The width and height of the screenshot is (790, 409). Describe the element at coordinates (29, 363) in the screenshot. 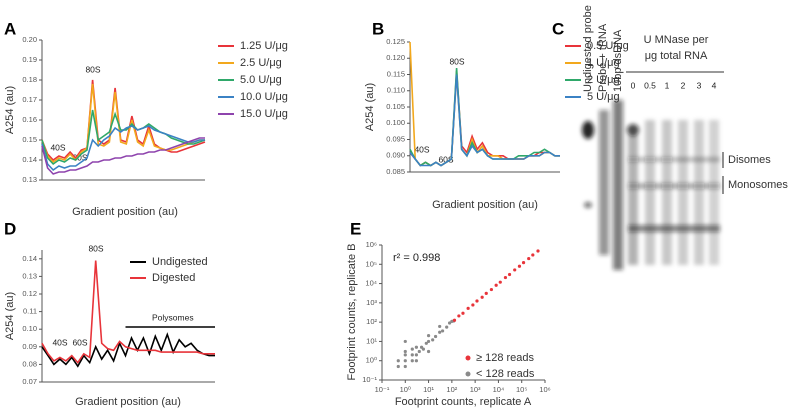

I see `y-tick-label: 0.08` at that location.